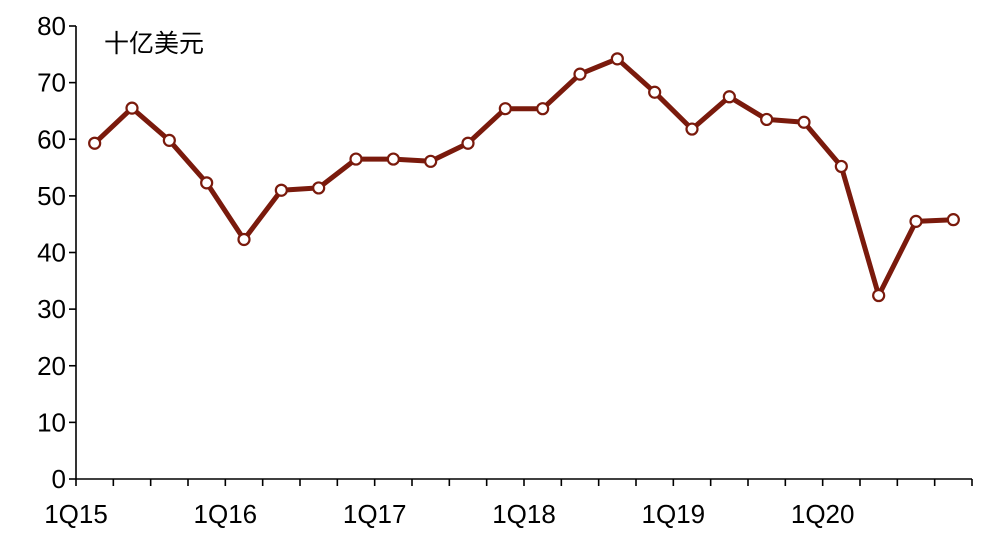 The image size is (988, 552). Describe the element at coordinates (51, 196) in the screenshot. I see `y-tick-label: 50` at that location.